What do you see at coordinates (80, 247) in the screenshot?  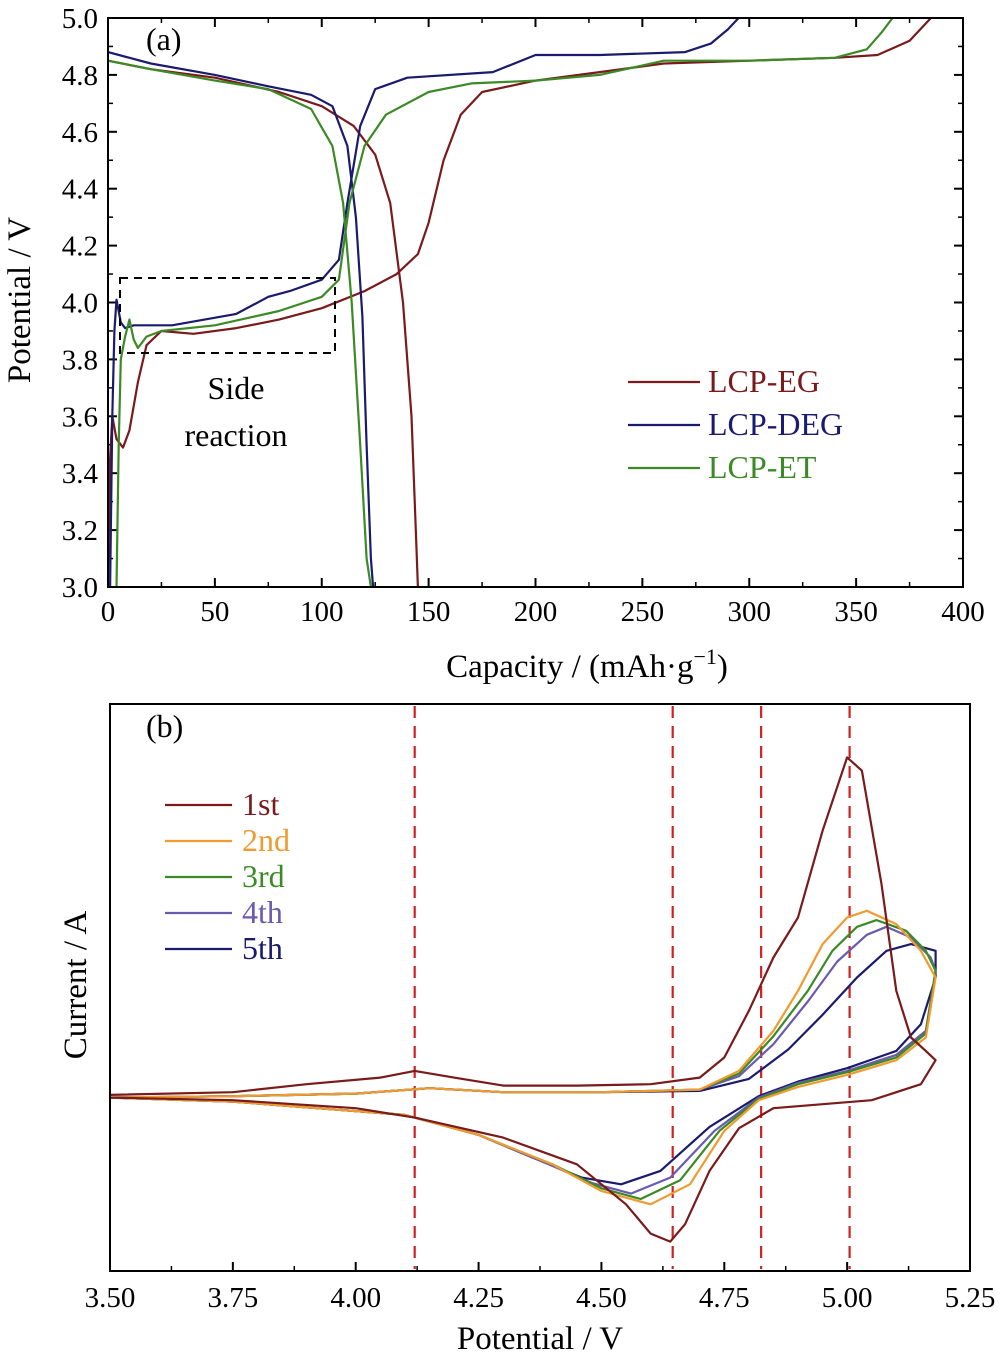 I see `y-tick-label: 4.2` at bounding box center [80, 247].